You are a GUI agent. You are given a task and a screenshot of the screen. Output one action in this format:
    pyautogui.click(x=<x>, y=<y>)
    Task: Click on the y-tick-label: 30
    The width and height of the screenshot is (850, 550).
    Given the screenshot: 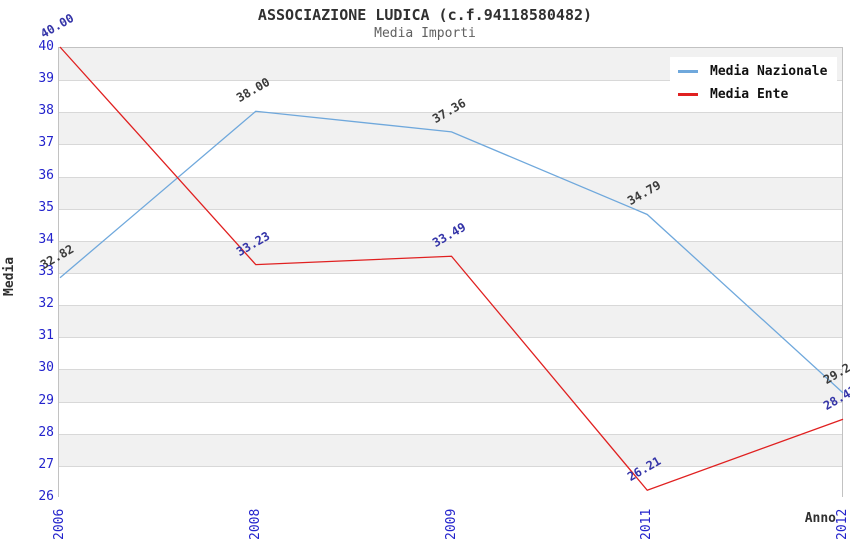 What is the action you would take?
    pyautogui.click(x=46, y=368)
    